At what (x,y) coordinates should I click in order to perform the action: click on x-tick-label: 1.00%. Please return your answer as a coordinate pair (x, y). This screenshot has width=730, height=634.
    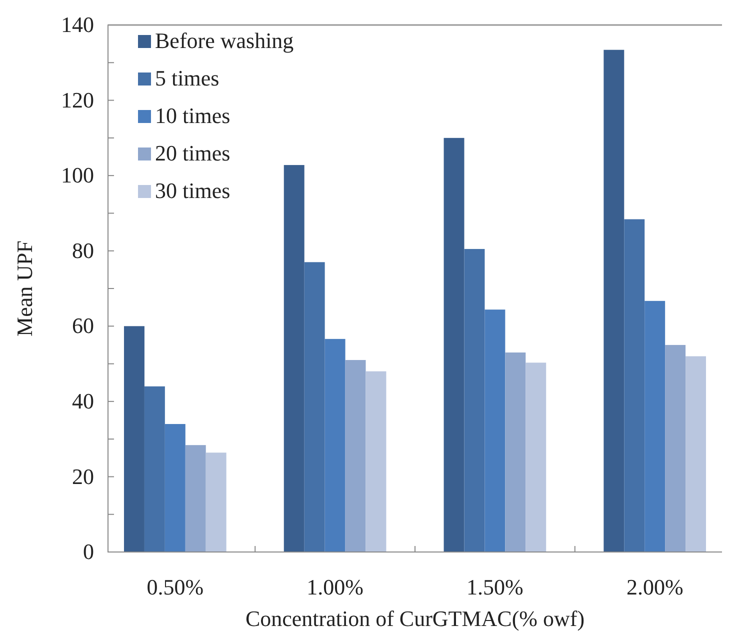
    Looking at the image, I should click on (335, 587).